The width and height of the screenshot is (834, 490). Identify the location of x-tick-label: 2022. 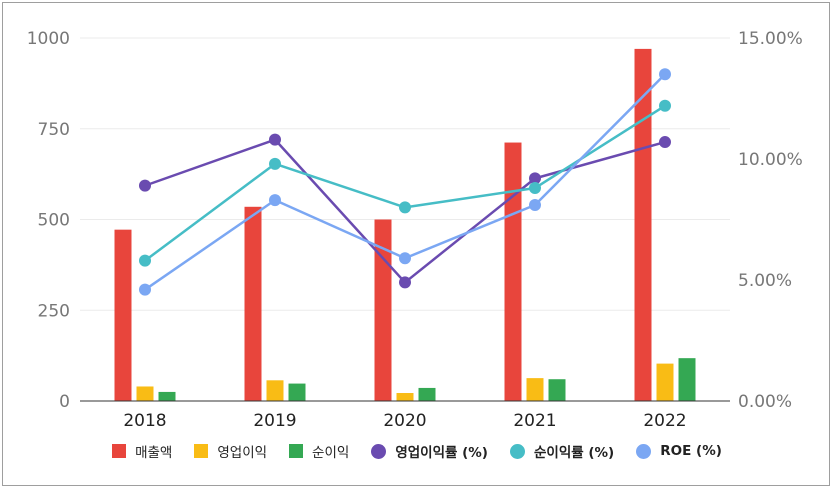
(664, 421).